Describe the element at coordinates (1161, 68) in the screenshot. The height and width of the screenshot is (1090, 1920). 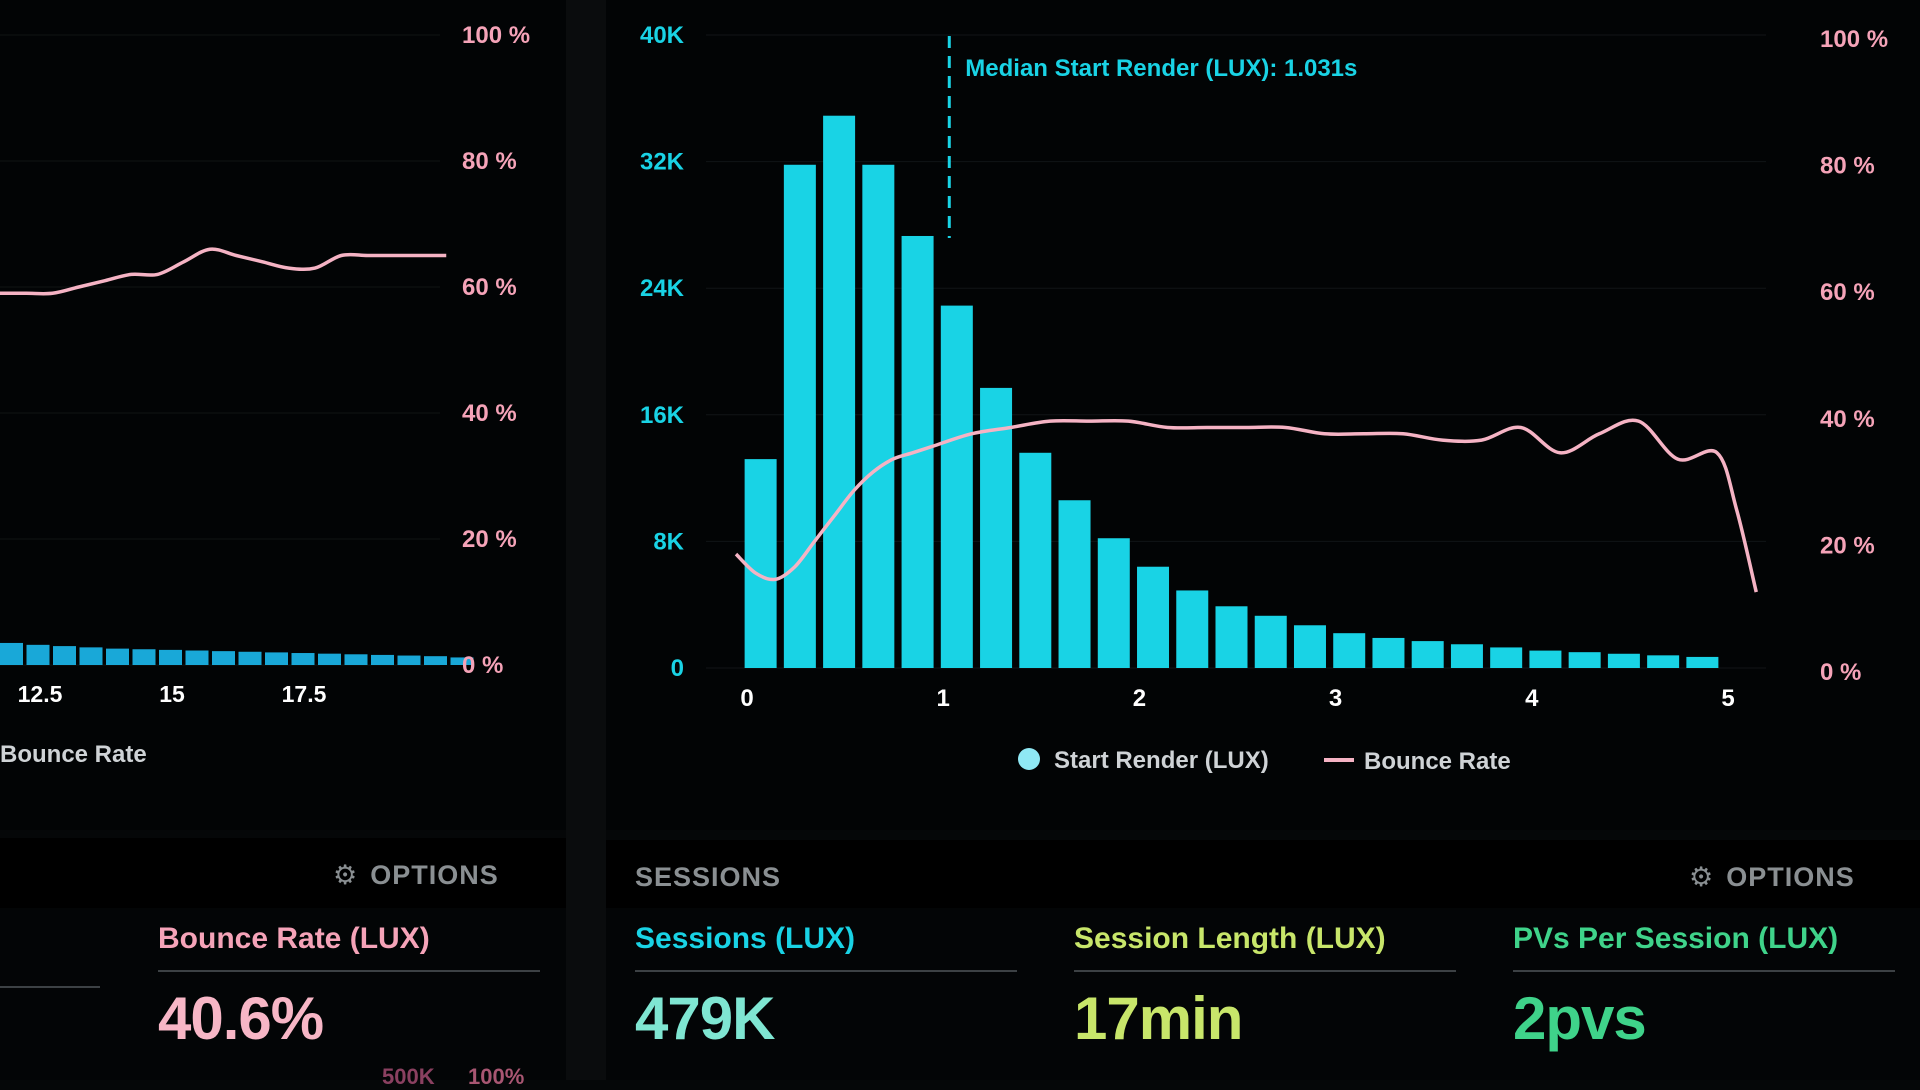
I see `median-annotation: Median Start Render (LUX): 1.031s` at that location.